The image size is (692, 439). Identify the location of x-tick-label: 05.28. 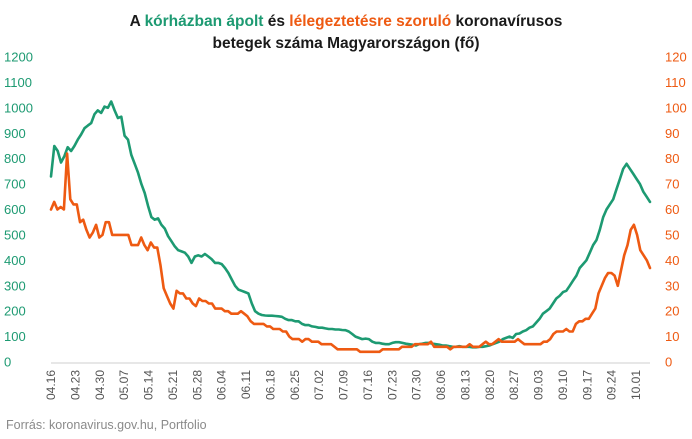
(197, 385).